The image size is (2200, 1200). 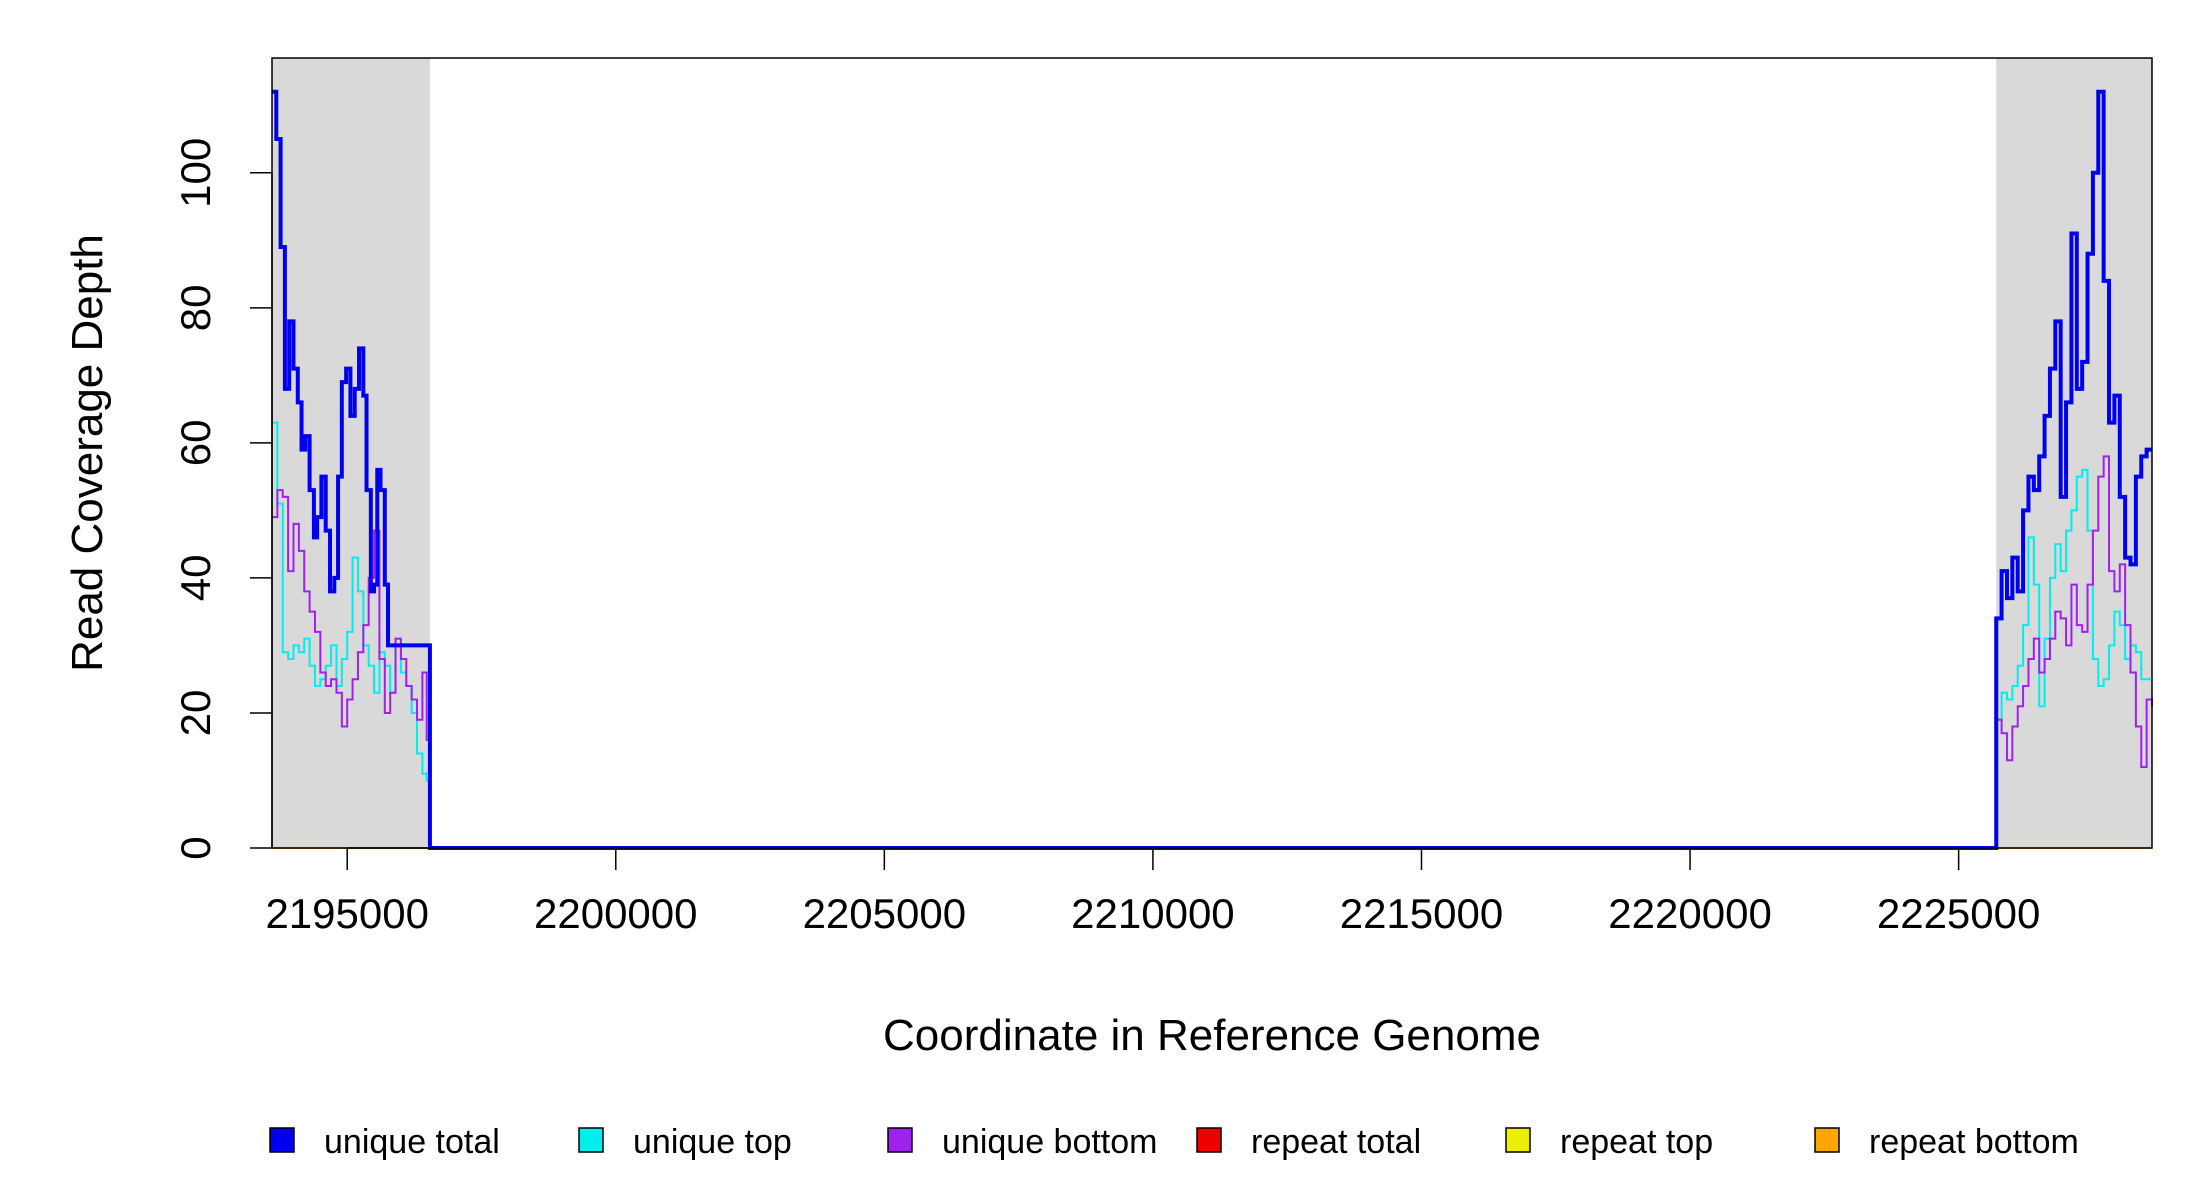 What do you see at coordinates (87, 453) in the screenshot?
I see `y-axis-label: Read Coverage Depth` at bounding box center [87, 453].